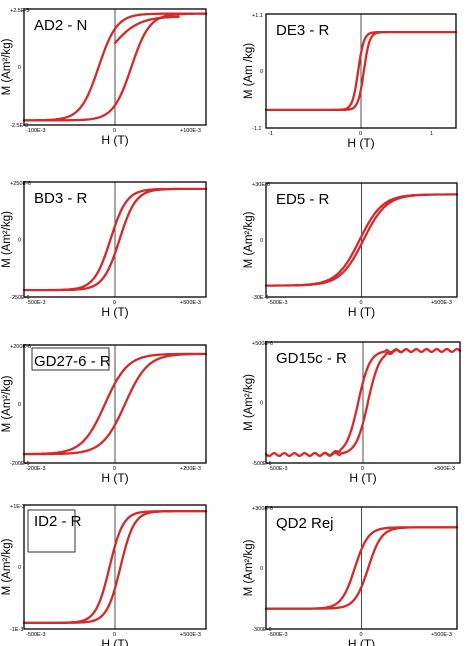  I want to click on y-tick-label-bottom: -500E-6, so click(262, 464).